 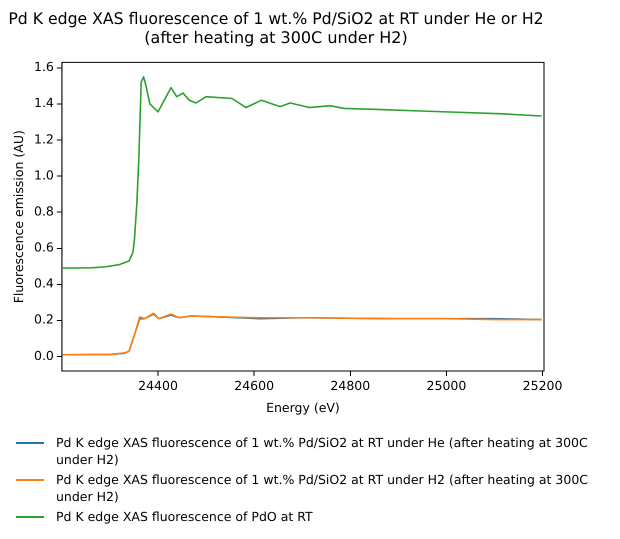 I want to click on legend-label: Pd K edge XAS fluorescence of 1 wt.% Pd/SiO2 at RT under He (after heating at 300C under H2), so click(x=322, y=451).